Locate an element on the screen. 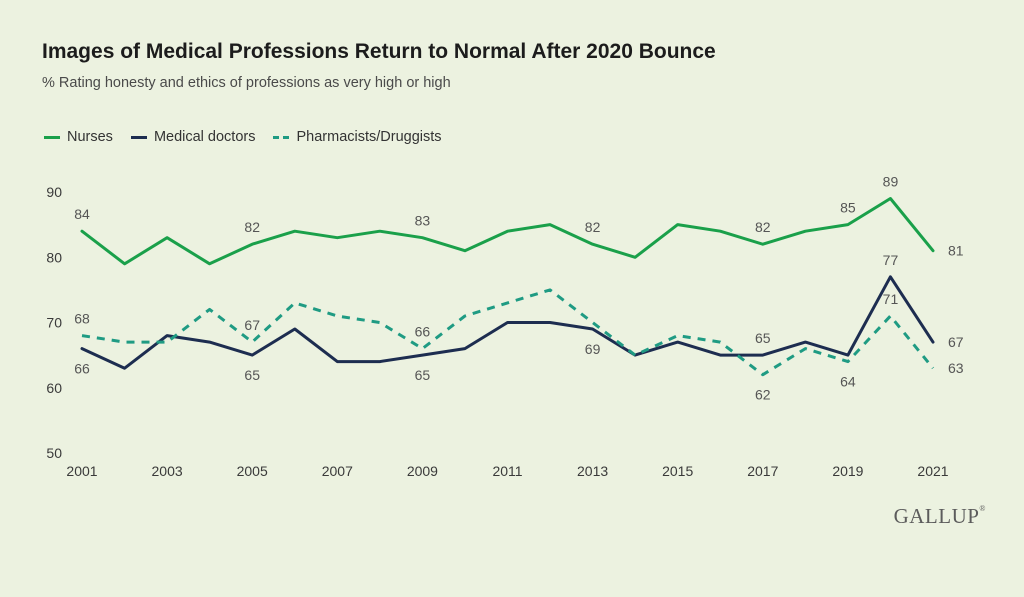  legend-swatch-nurses is located at coordinates (52, 137).